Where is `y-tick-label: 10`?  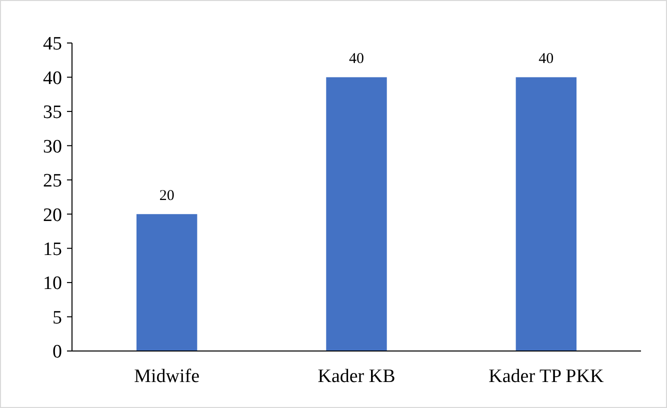
y-tick-label: 10 is located at coordinates (52, 283).